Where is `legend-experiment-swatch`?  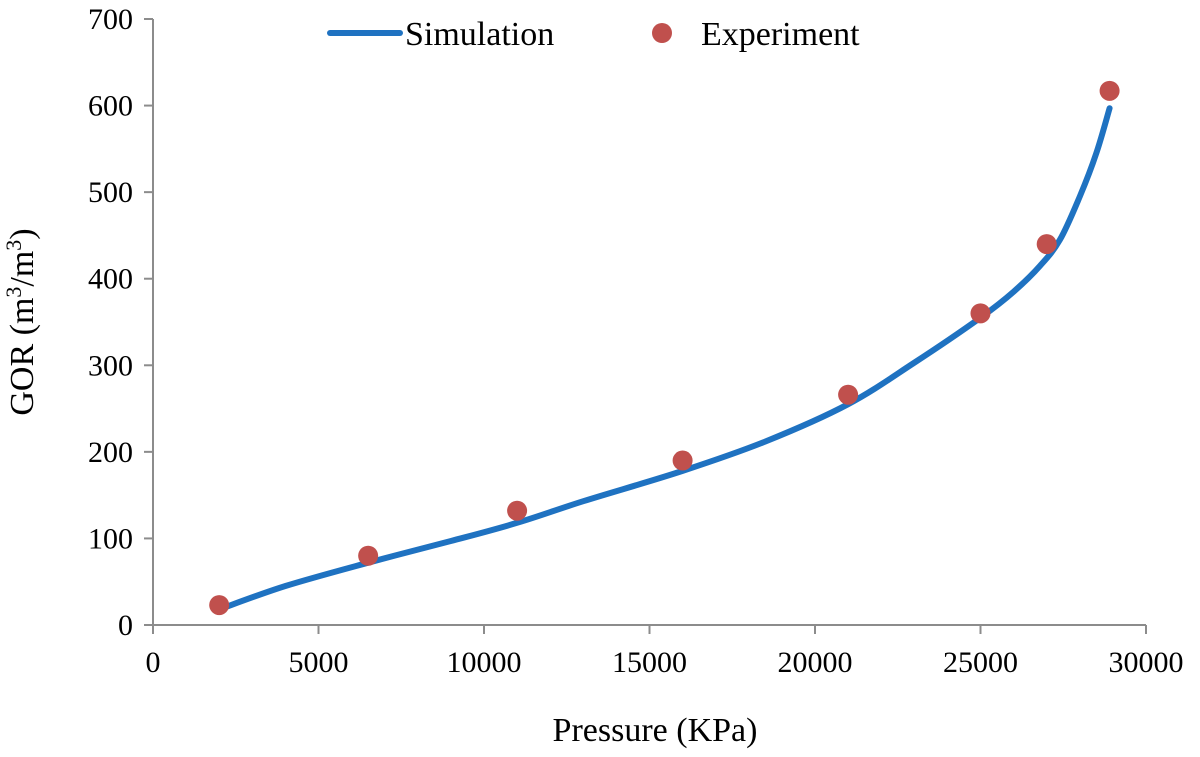
legend-experiment-swatch is located at coordinates (662, 33).